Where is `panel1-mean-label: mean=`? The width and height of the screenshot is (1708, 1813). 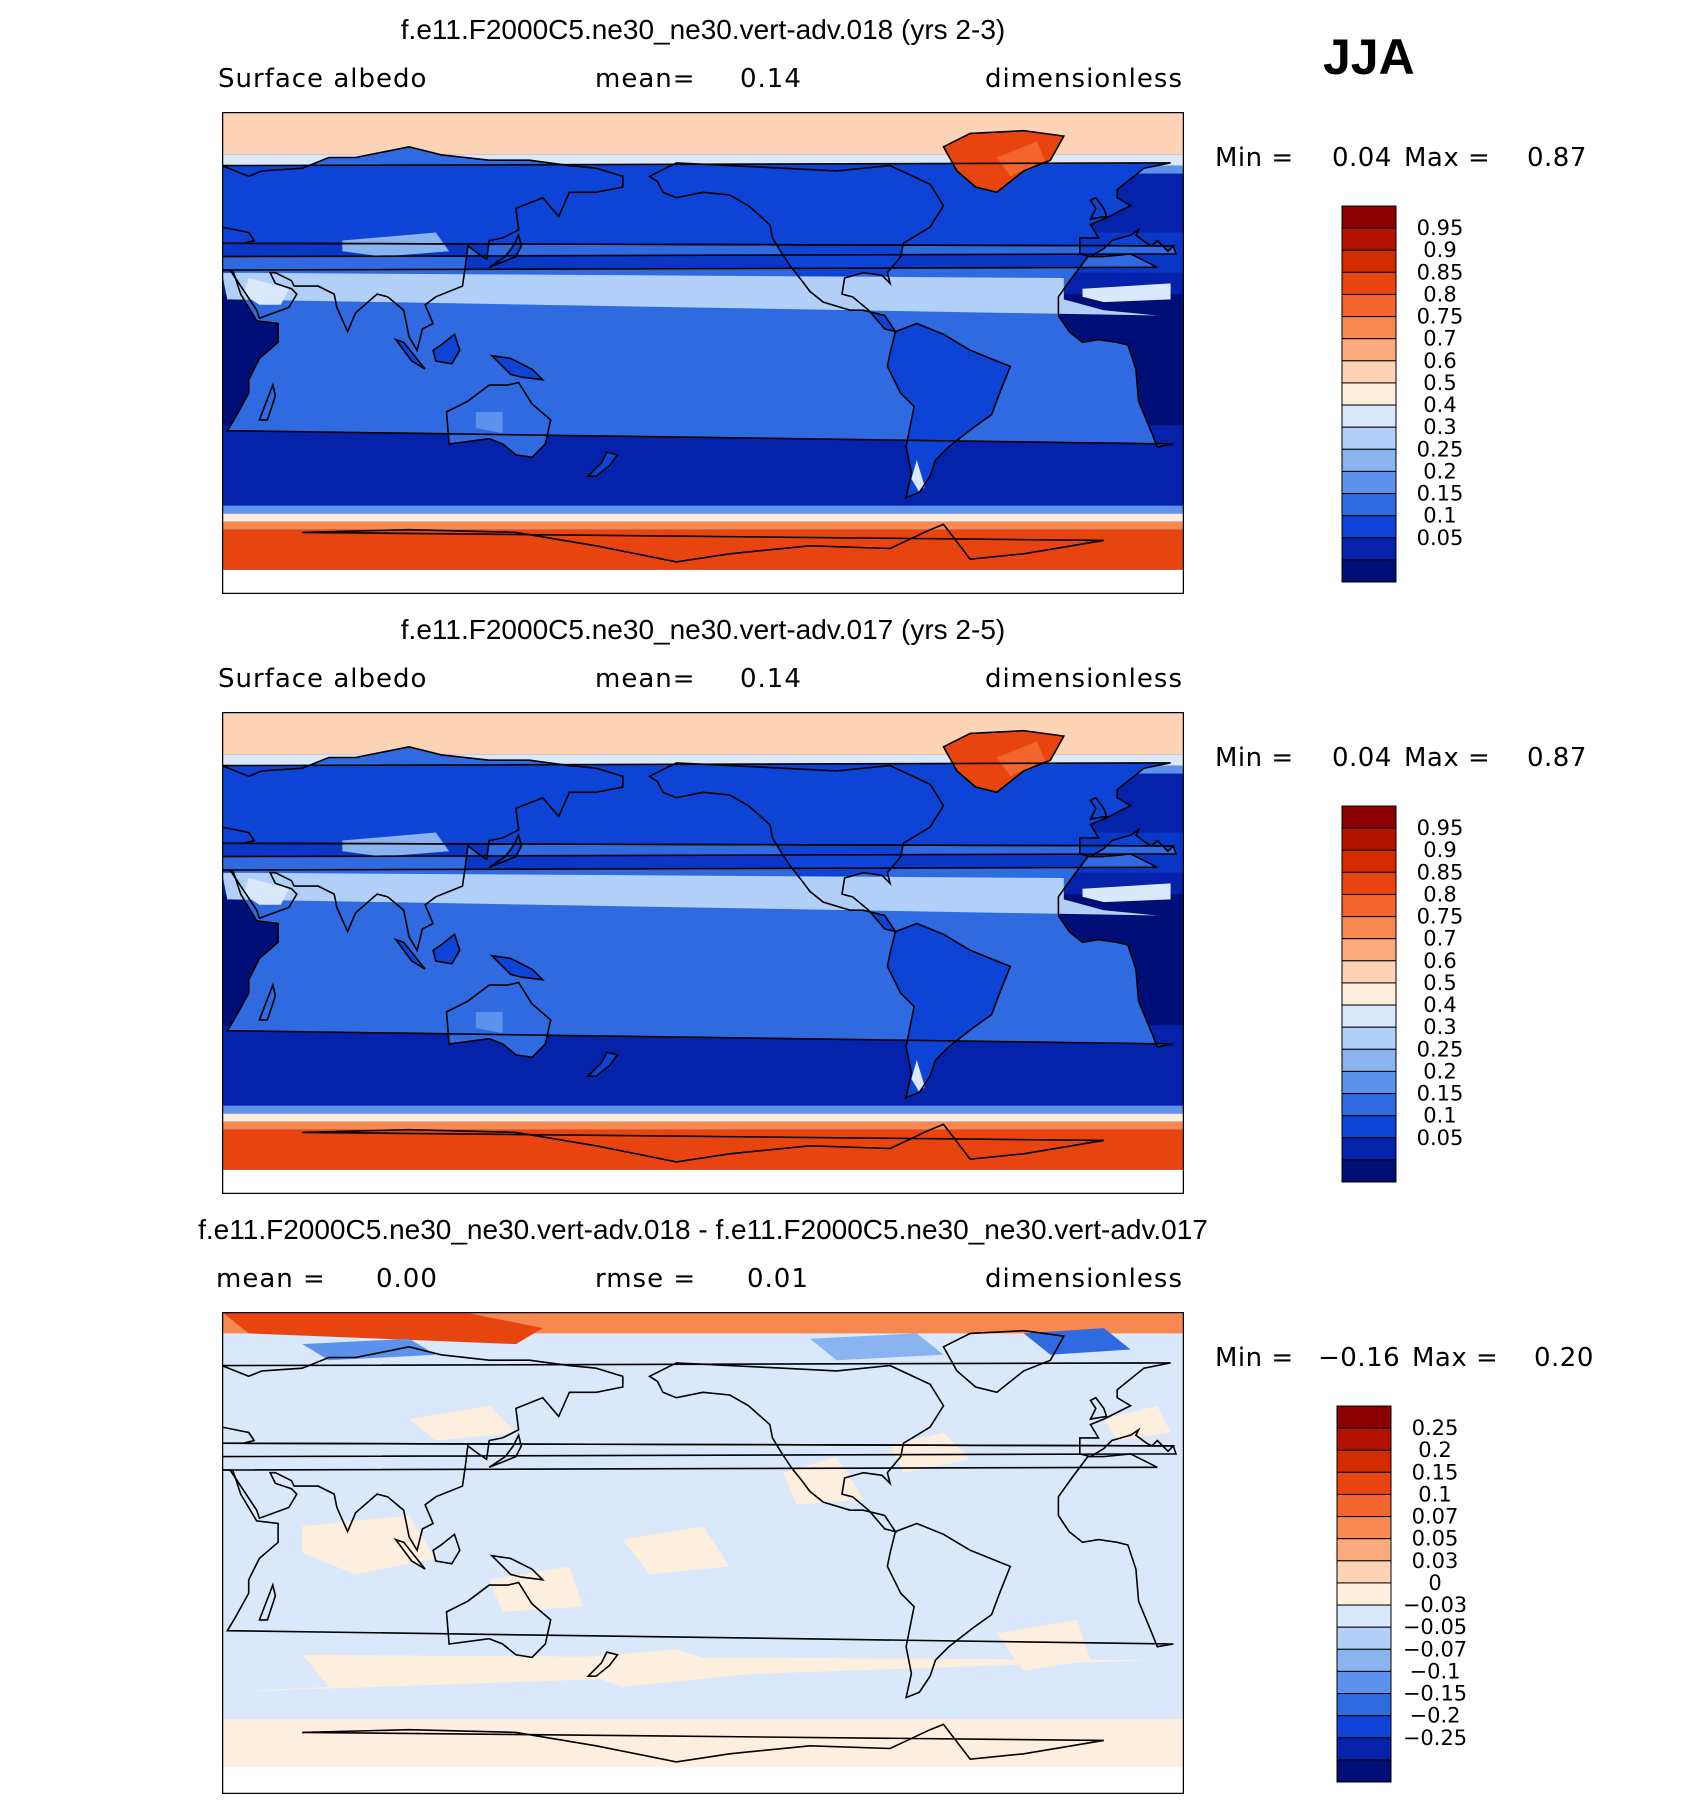
panel1-mean-label: mean= is located at coordinates (645, 79).